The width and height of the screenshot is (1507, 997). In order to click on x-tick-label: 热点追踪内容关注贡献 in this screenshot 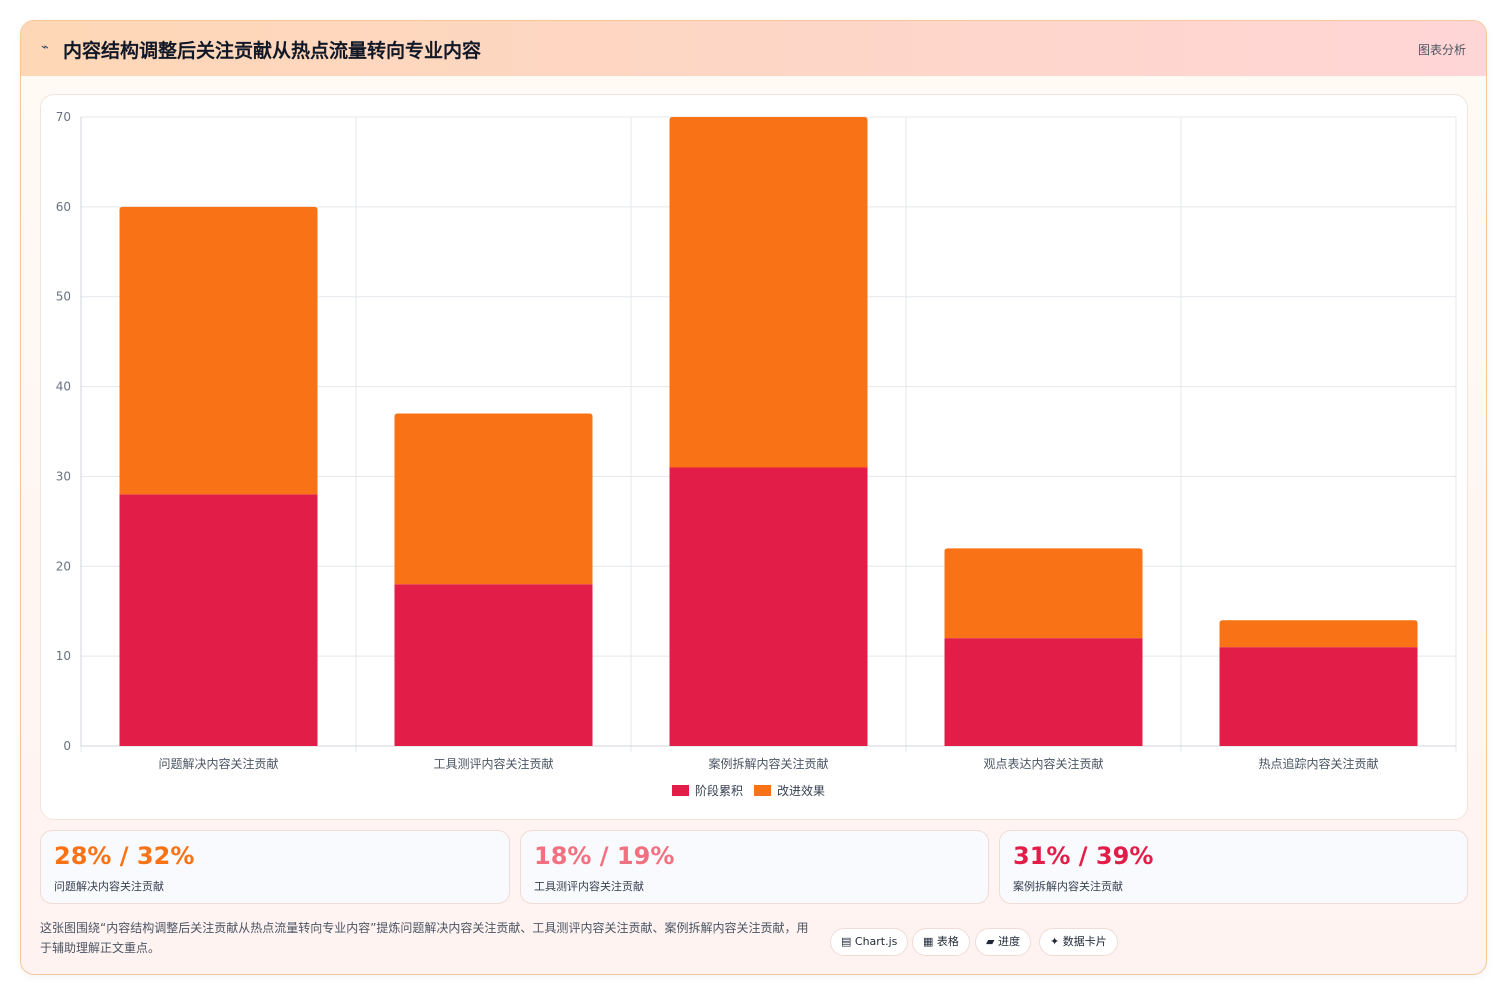, I will do `click(1318, 763)`.